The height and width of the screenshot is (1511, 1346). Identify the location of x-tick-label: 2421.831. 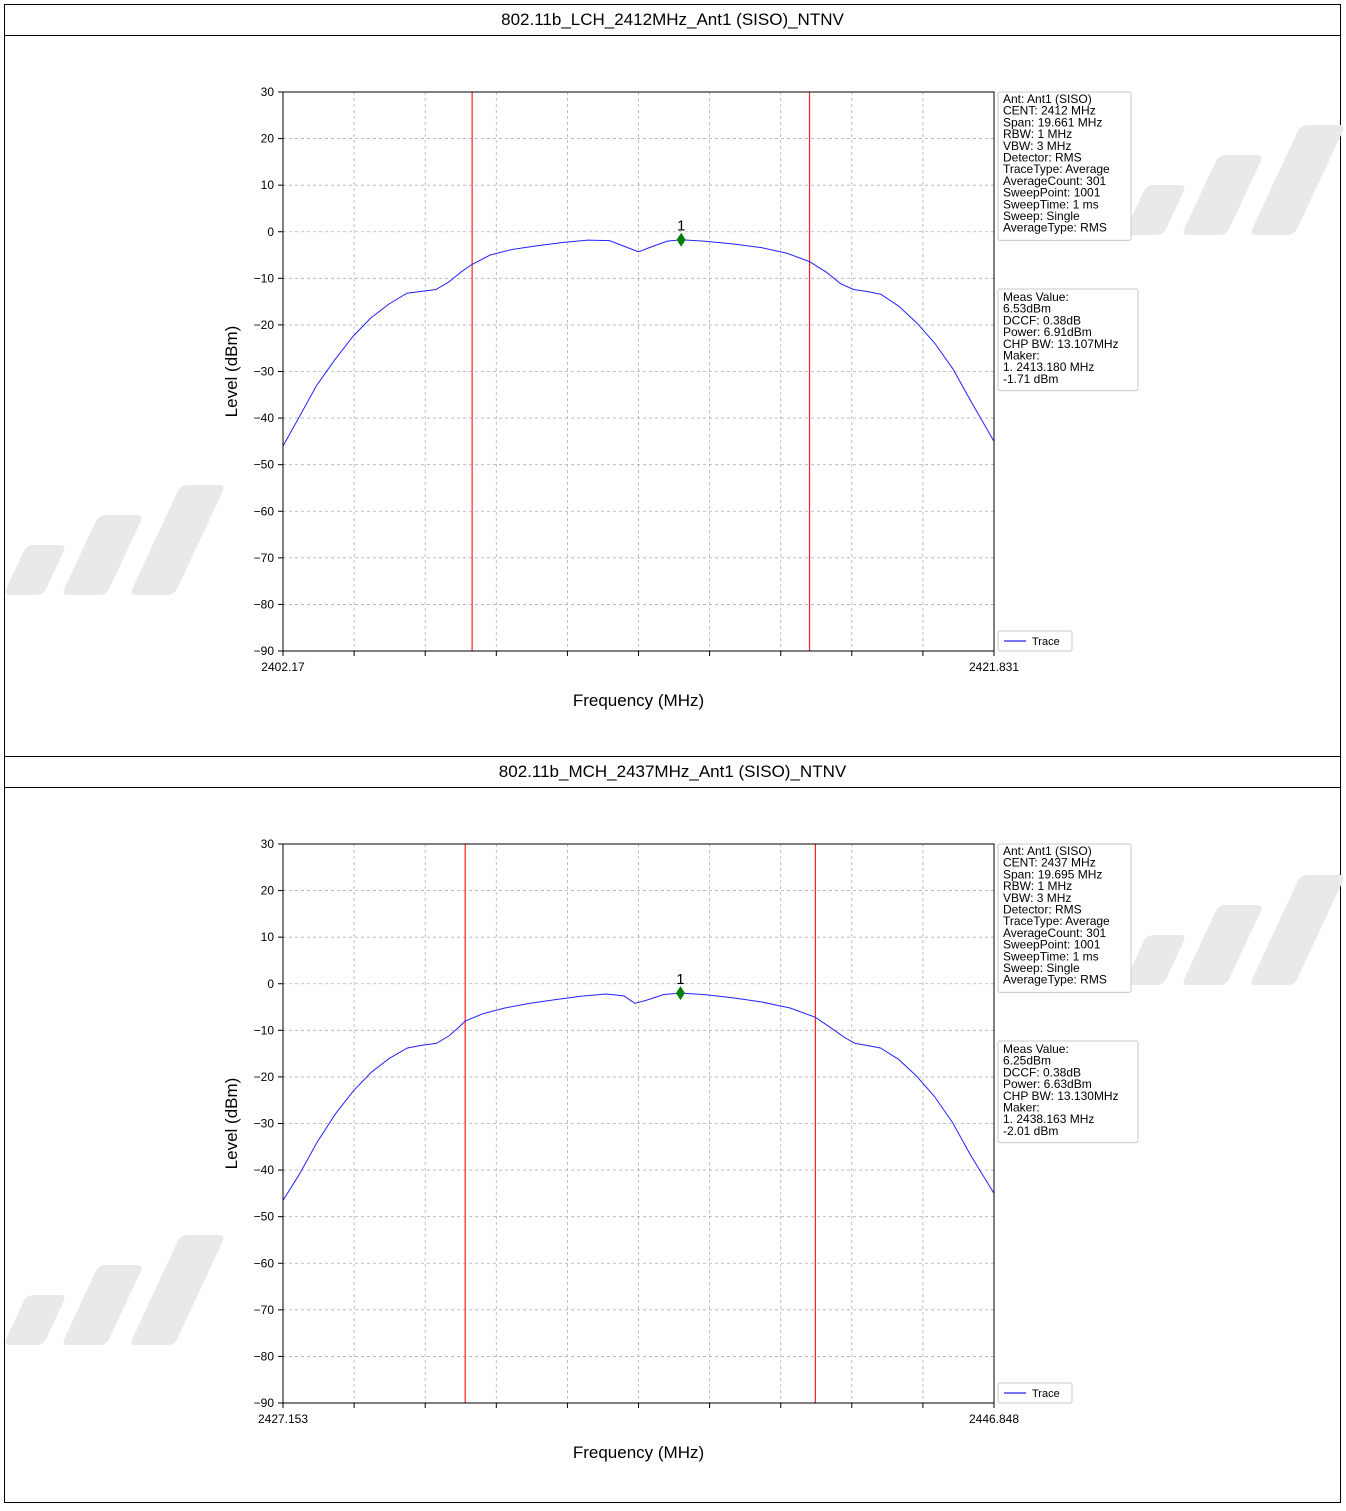
(994, 667).